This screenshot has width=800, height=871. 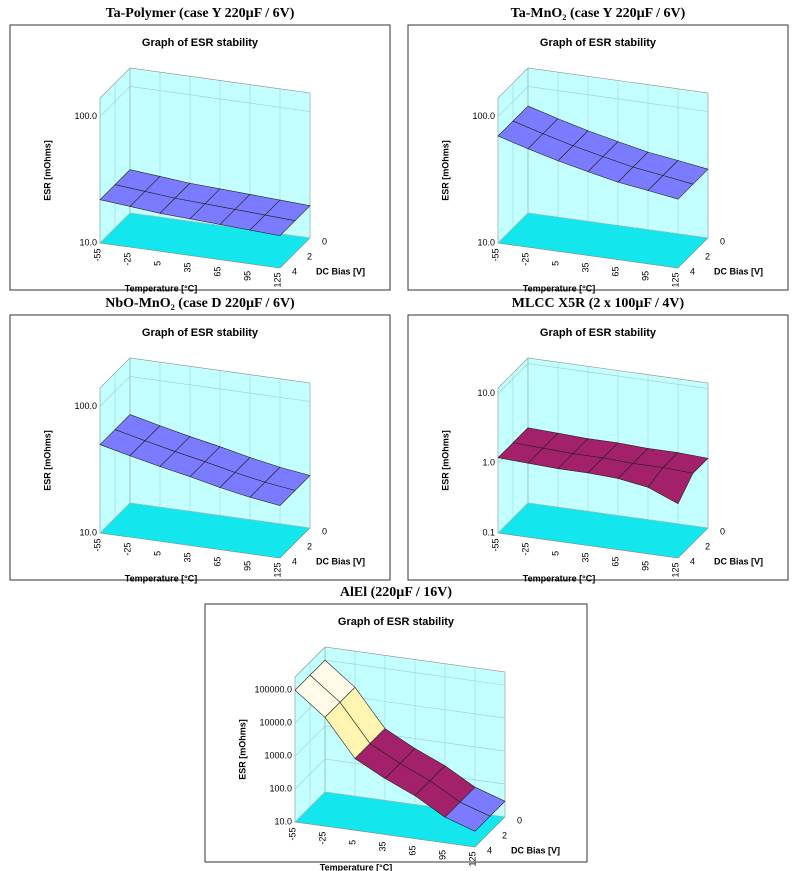 What do you see at coordinates (488, 463) in the screenshot?
I see `z-tick-label: 1.0` at bounding box center [488, 463].